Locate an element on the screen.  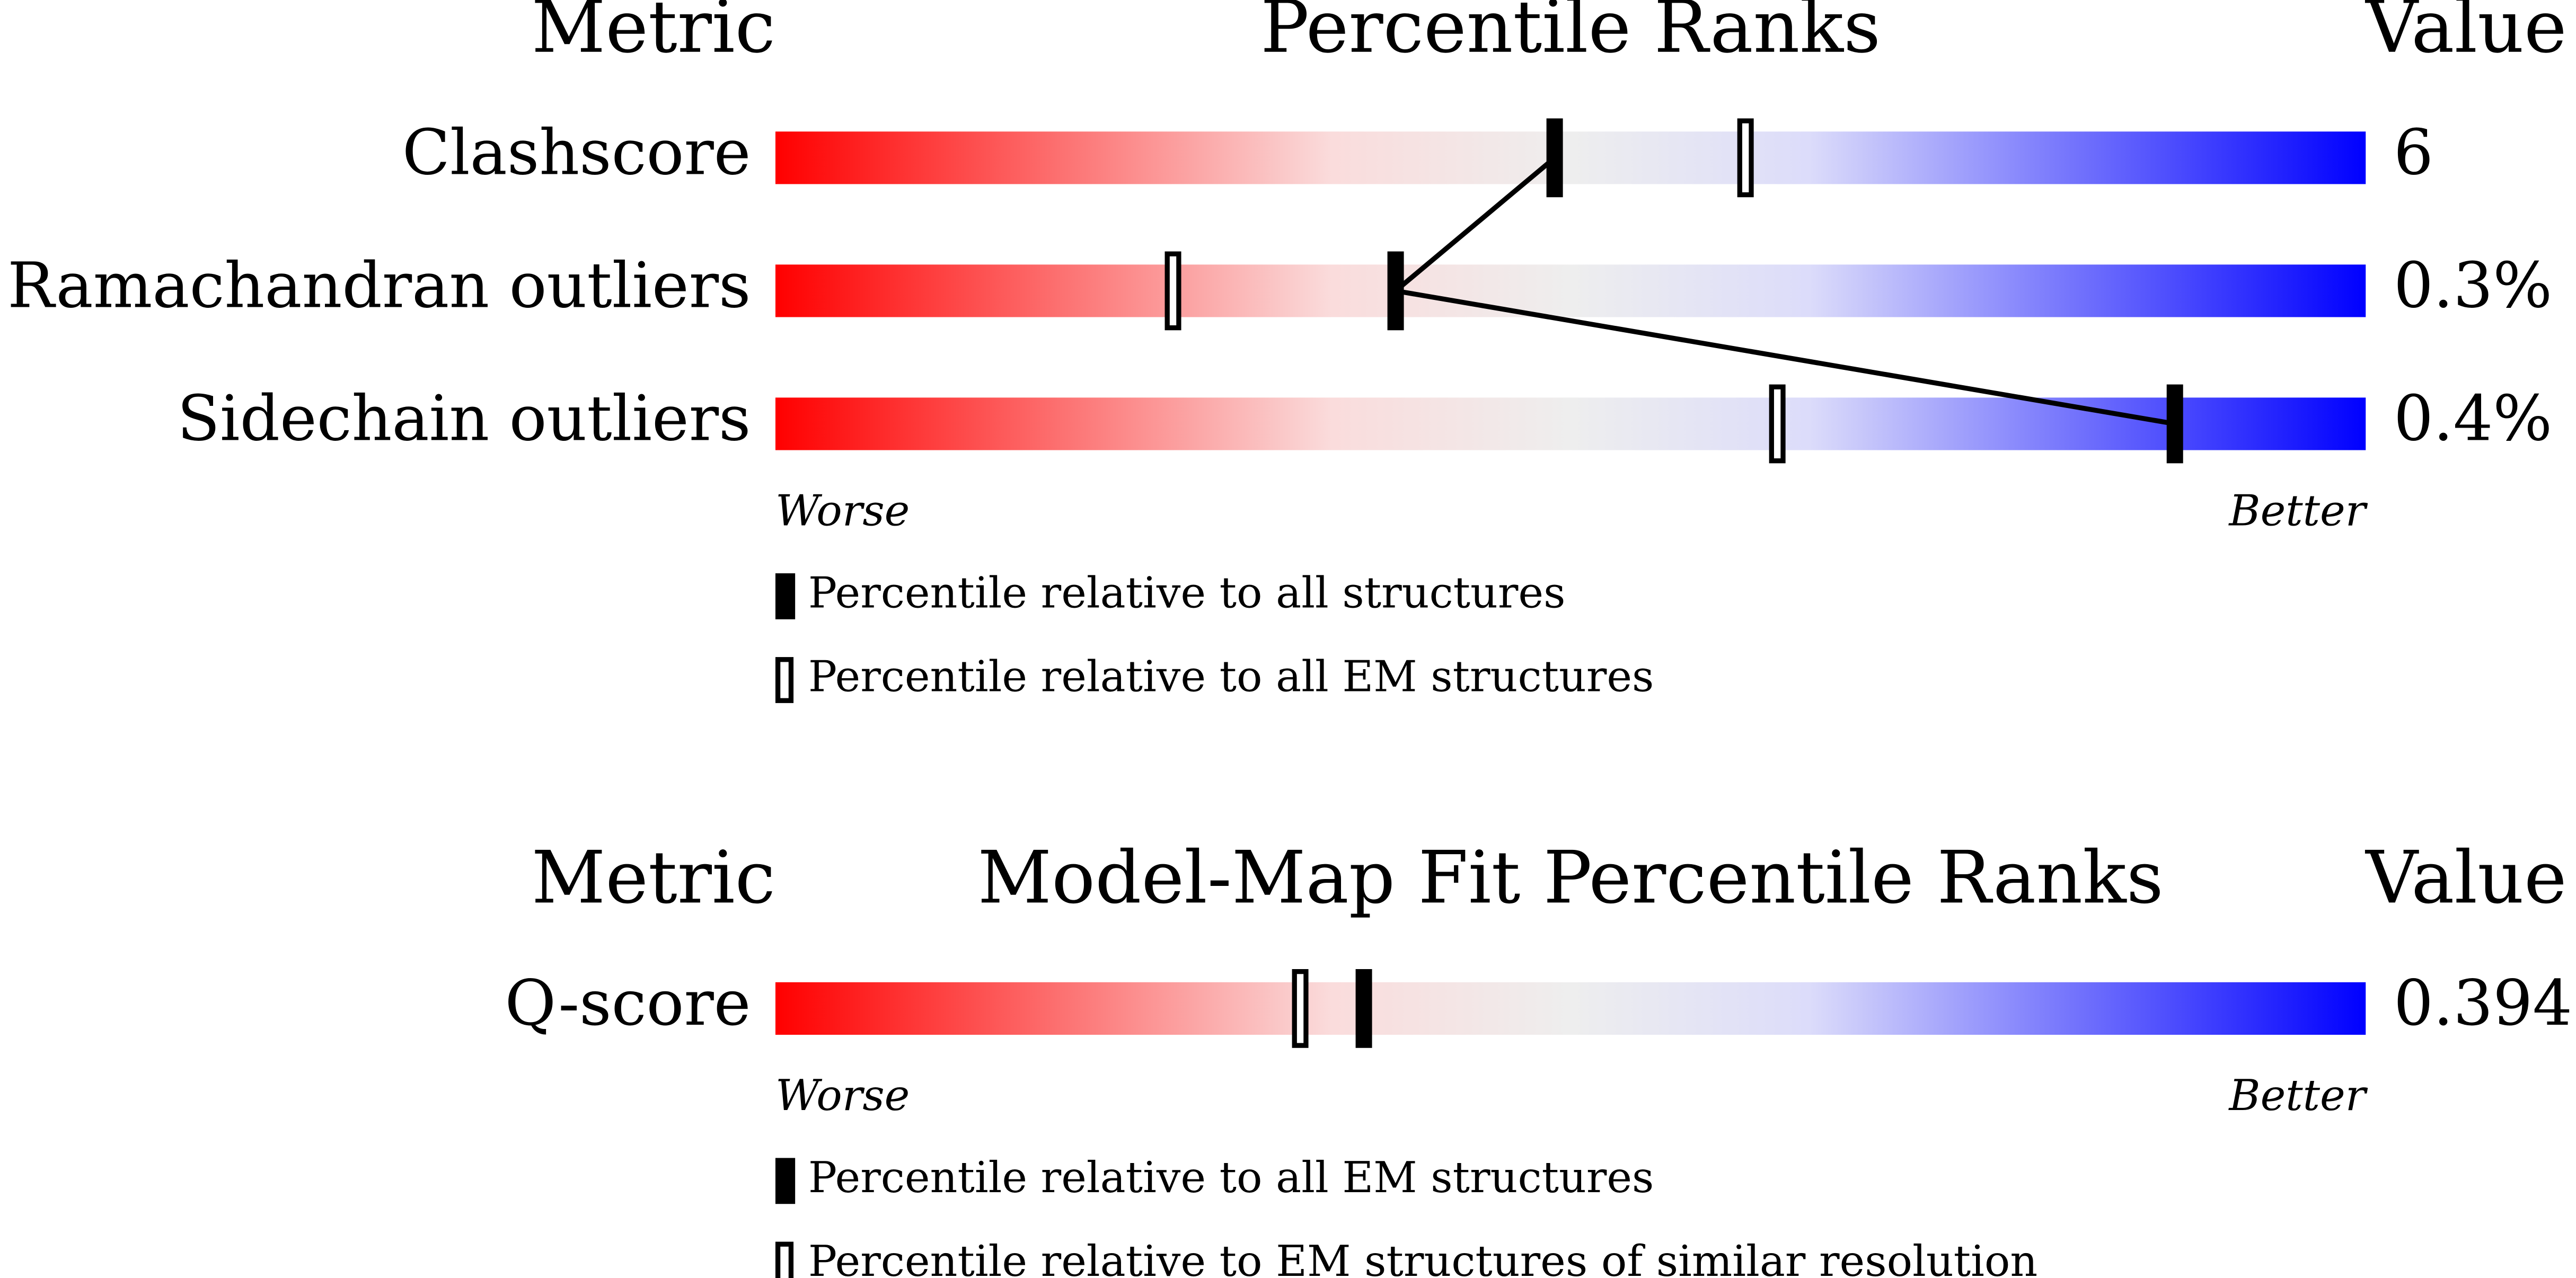
metric-value: 0.4% is located at coordinates (2473, 419).